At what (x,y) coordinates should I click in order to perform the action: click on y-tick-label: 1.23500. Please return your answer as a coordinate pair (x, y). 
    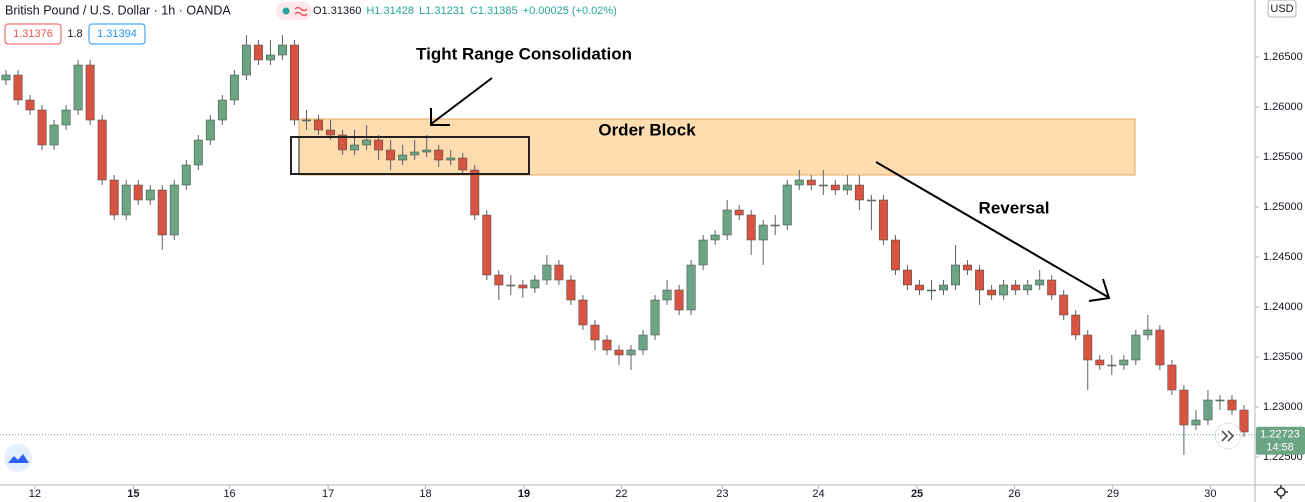
    Looking at the image, I should click on (1283, 357).